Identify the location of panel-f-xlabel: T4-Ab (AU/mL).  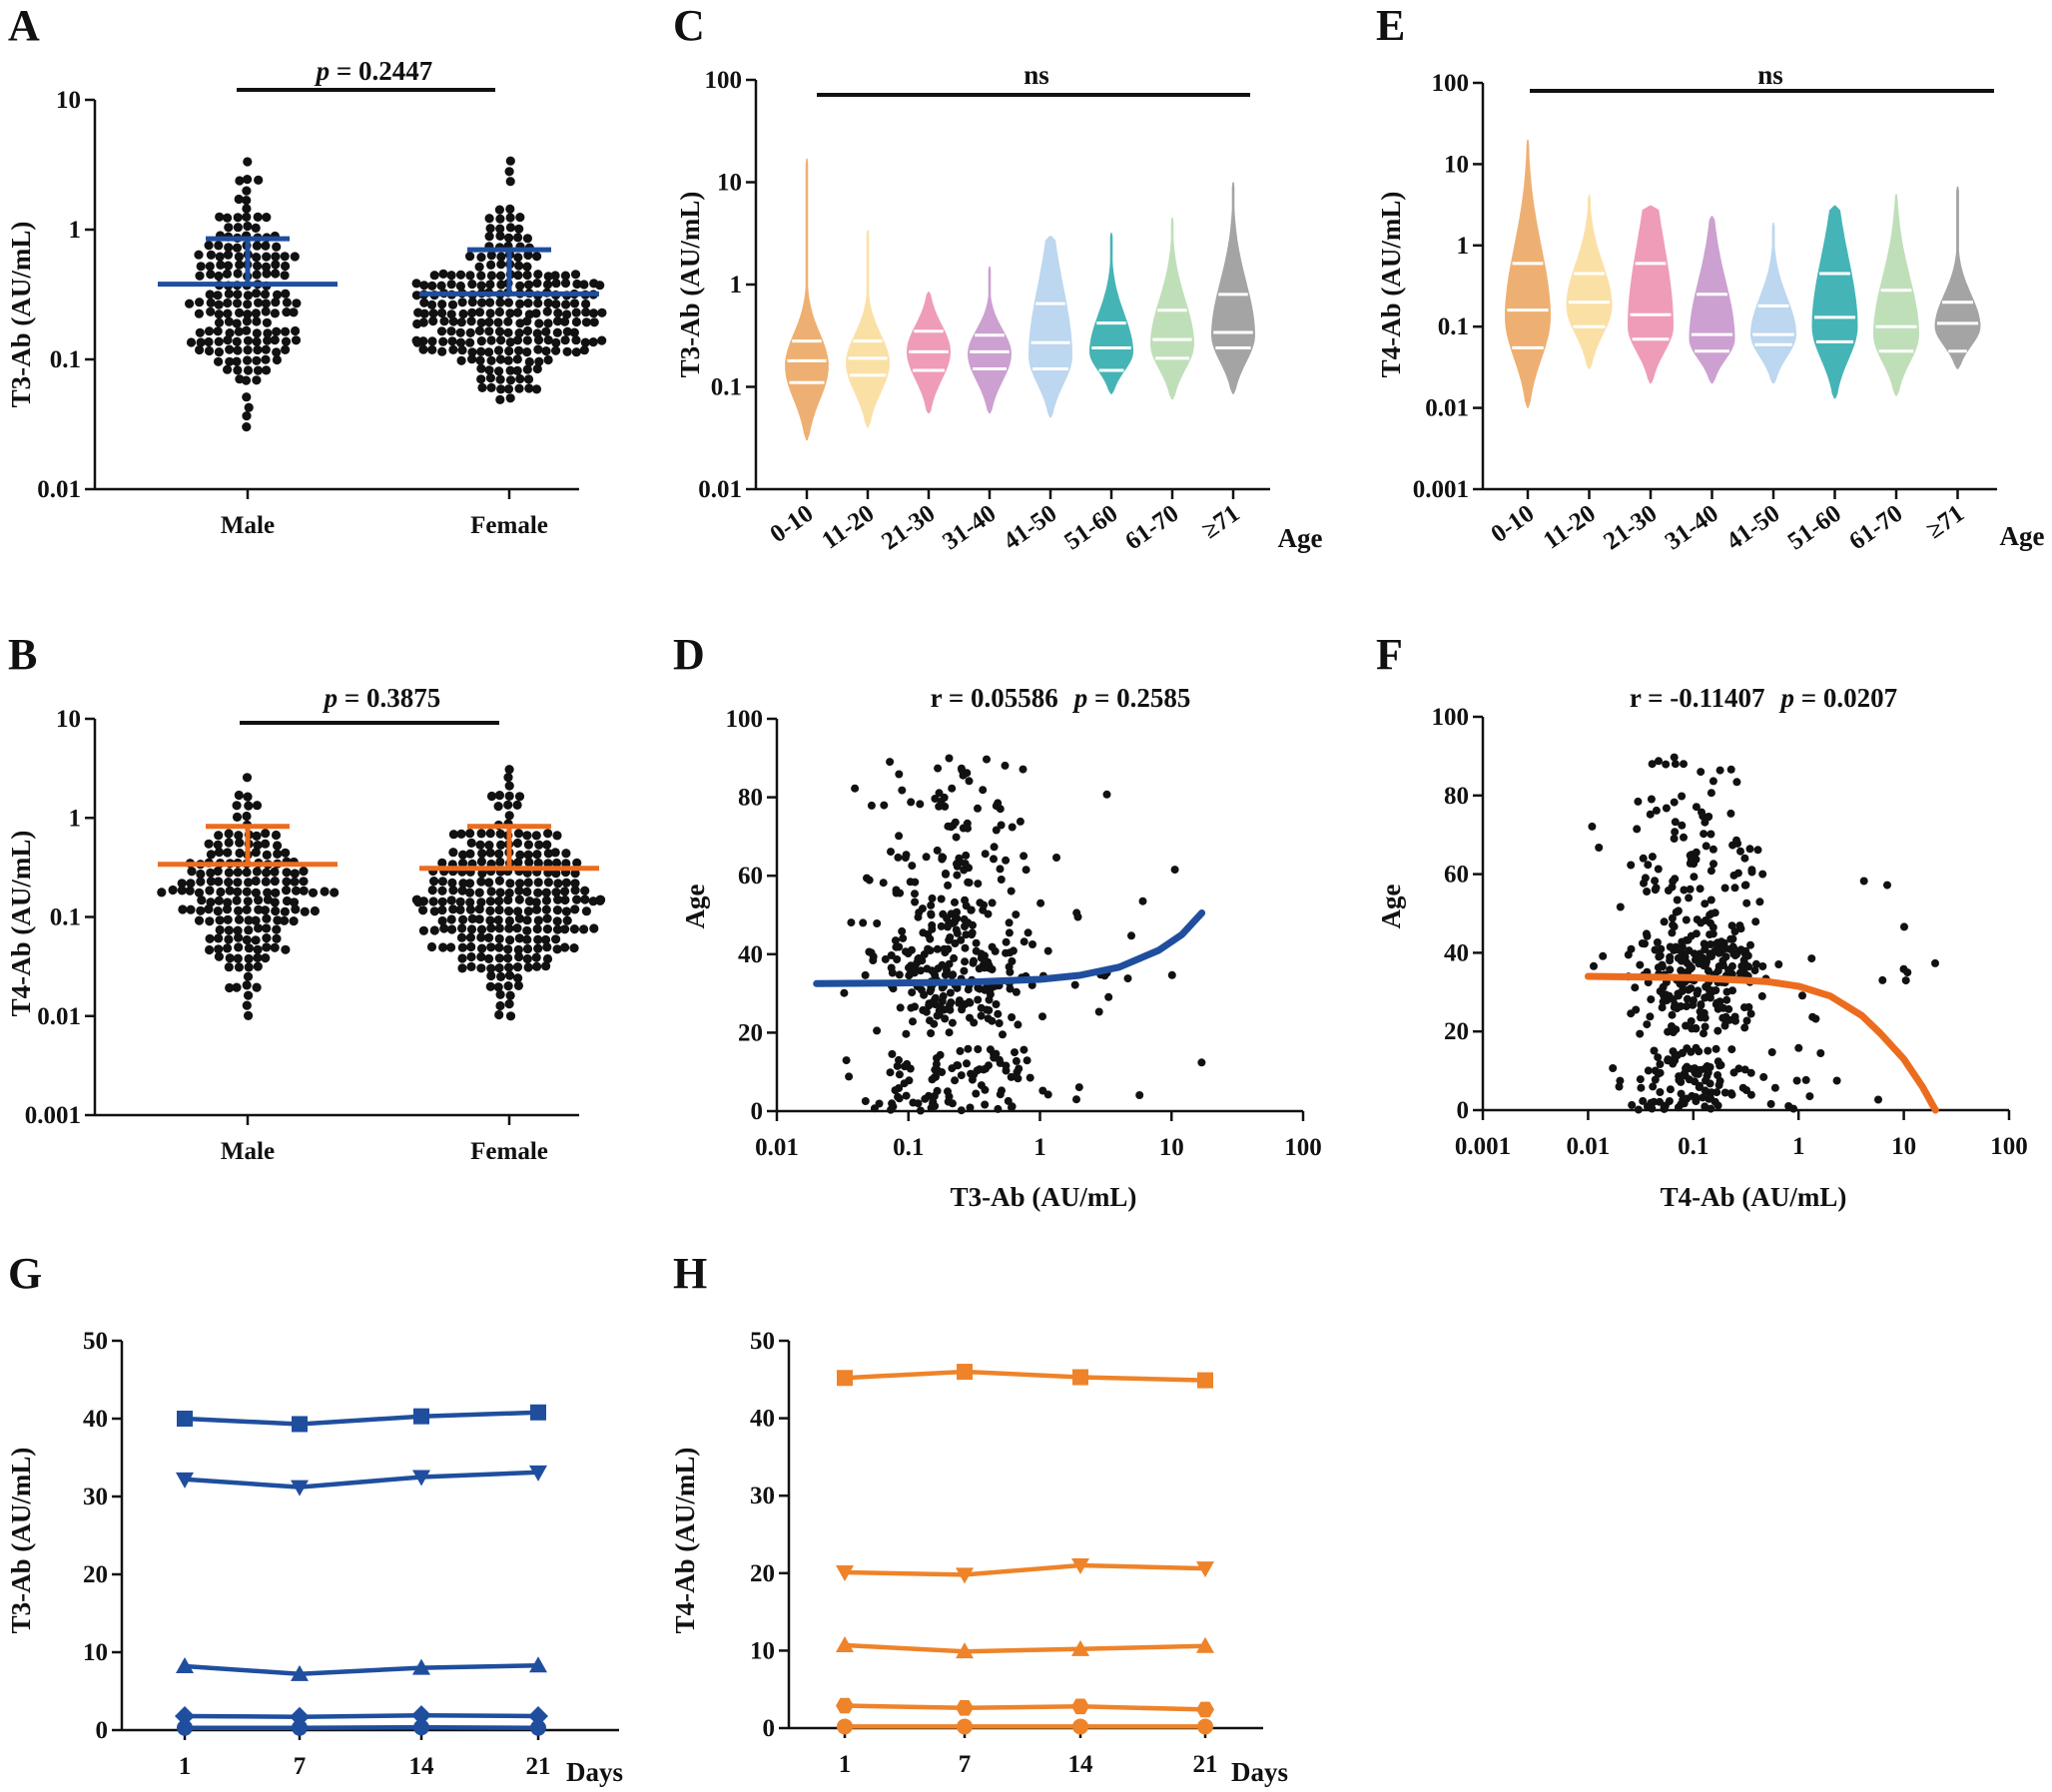
(1754, 1197).